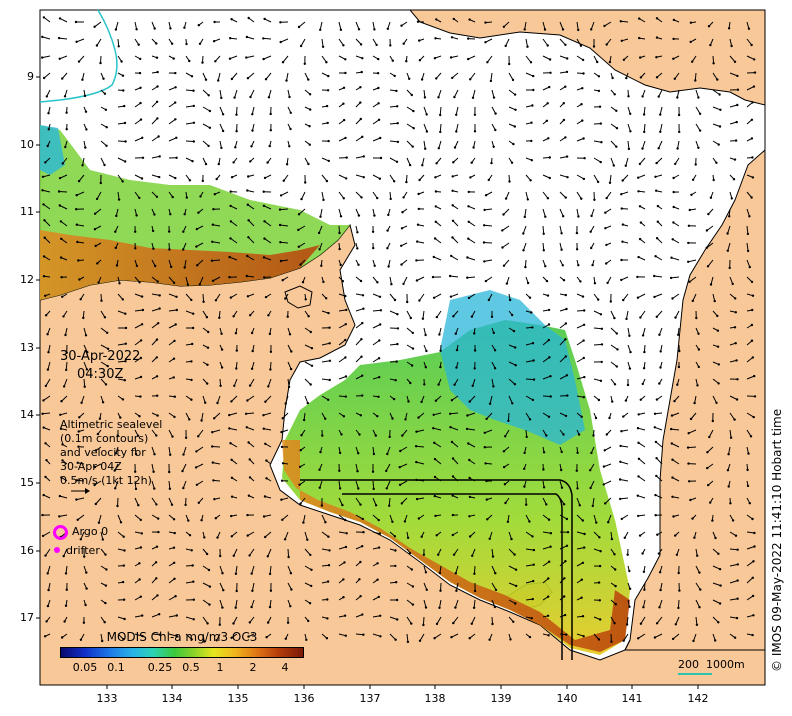  What do you see at coordinates (30, 76) in the screenshot?
I see `y-tick-9: 9` at bounding box center [30, 76].